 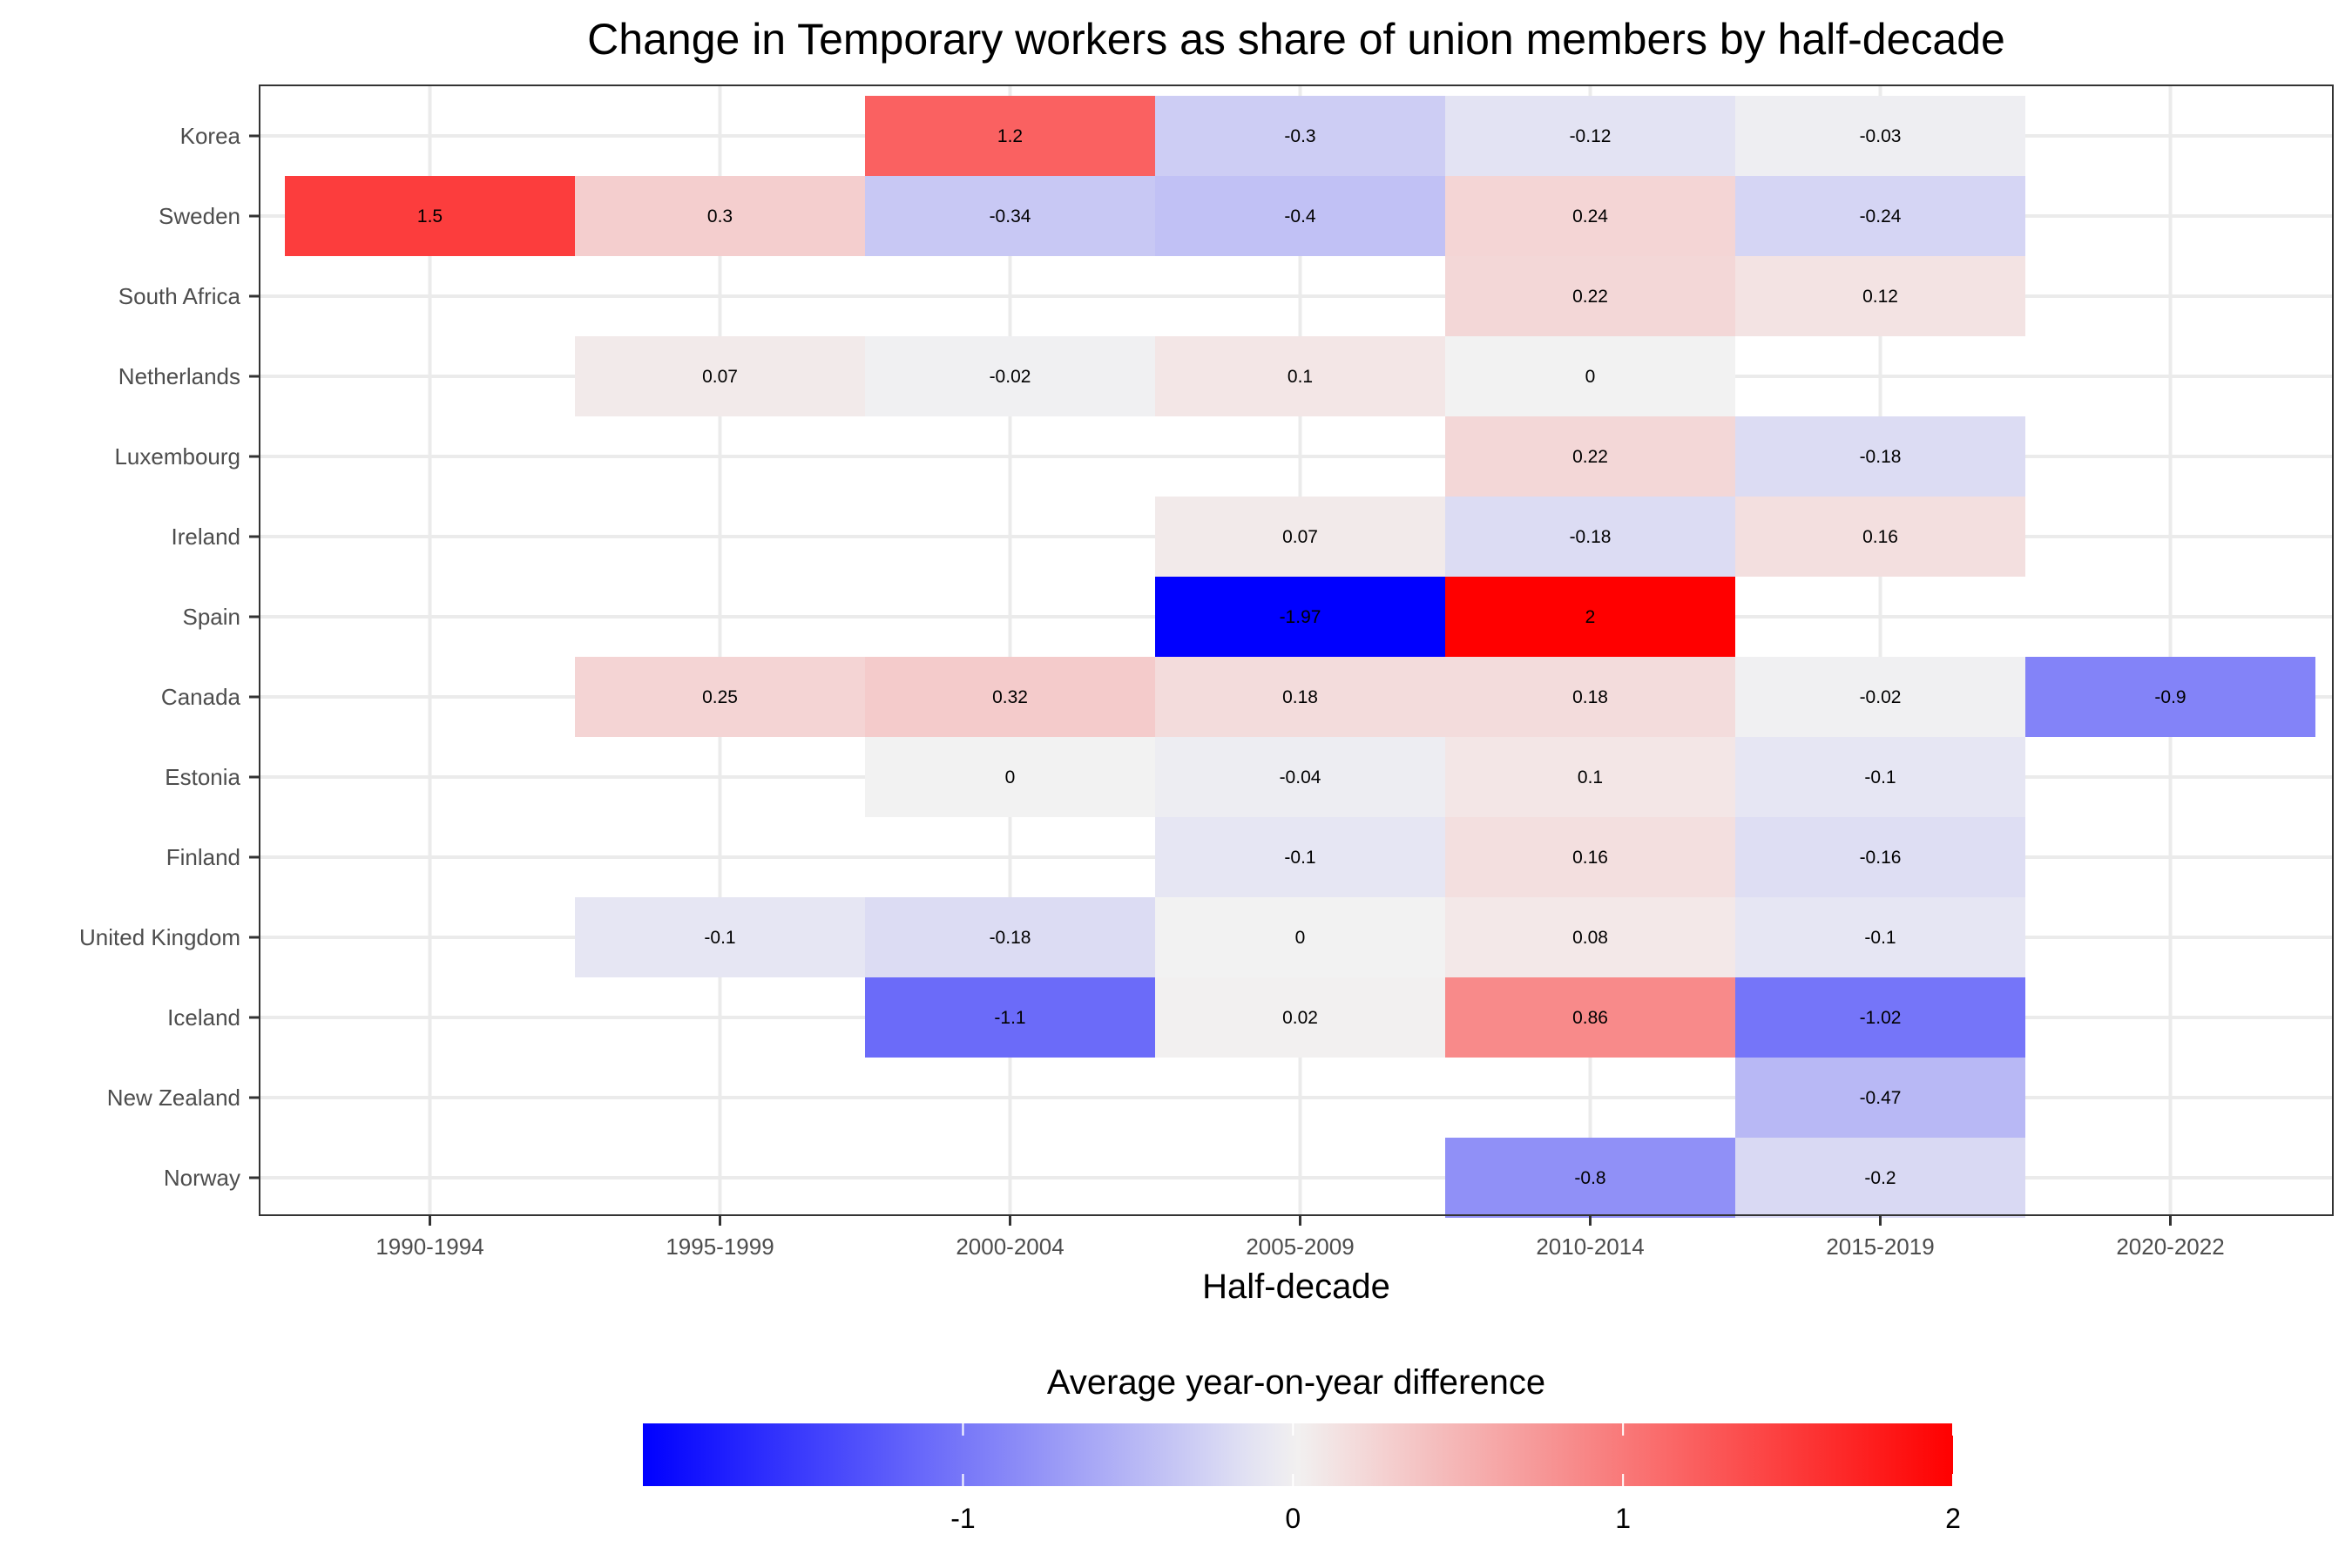 I want to click on cell-label-finland-2005-2009: -0.1, so click(x=1300, y=858).